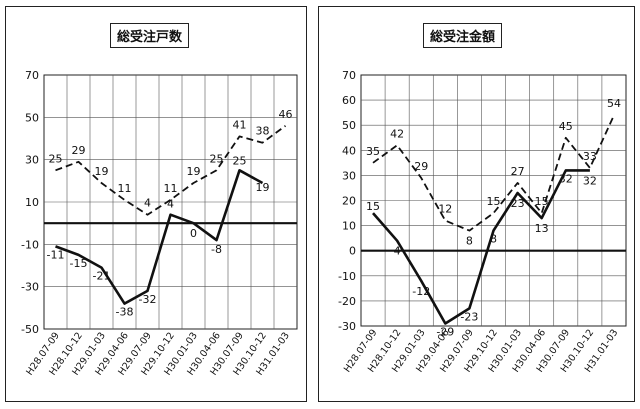  What do you see at coordinates (79, 263) in the screenshot?
I see `data-label: -15` at bounding box center [79, 263].